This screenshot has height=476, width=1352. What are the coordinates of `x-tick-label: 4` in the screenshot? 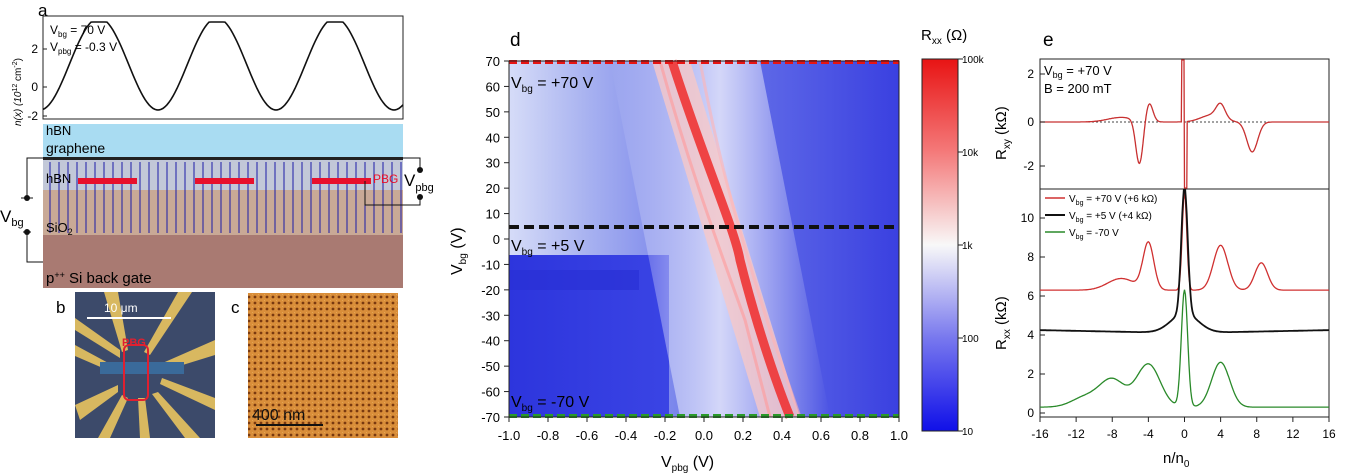 It's located at (1220, 434).